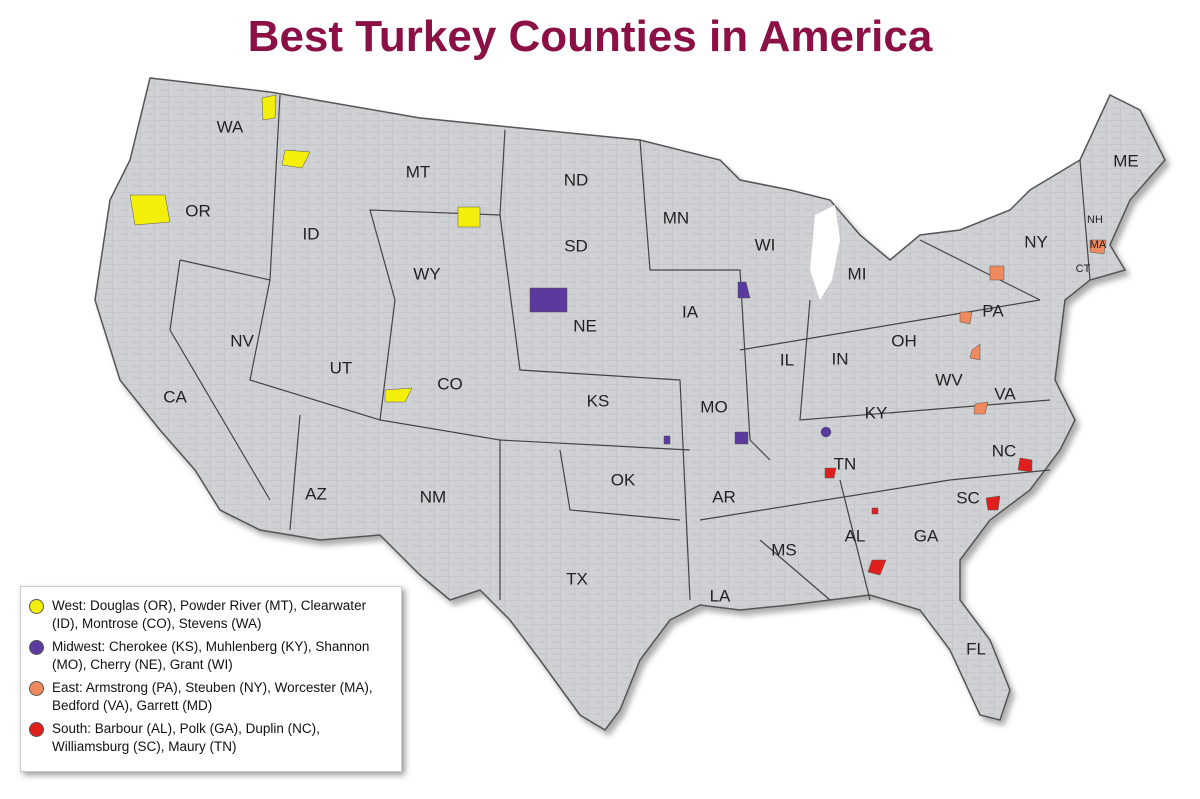 The image size is (1200, 799). What do you see at coordinates (577, 578) in the screenshot?
I see `state-label: TX` at bounding box center [577, 578].